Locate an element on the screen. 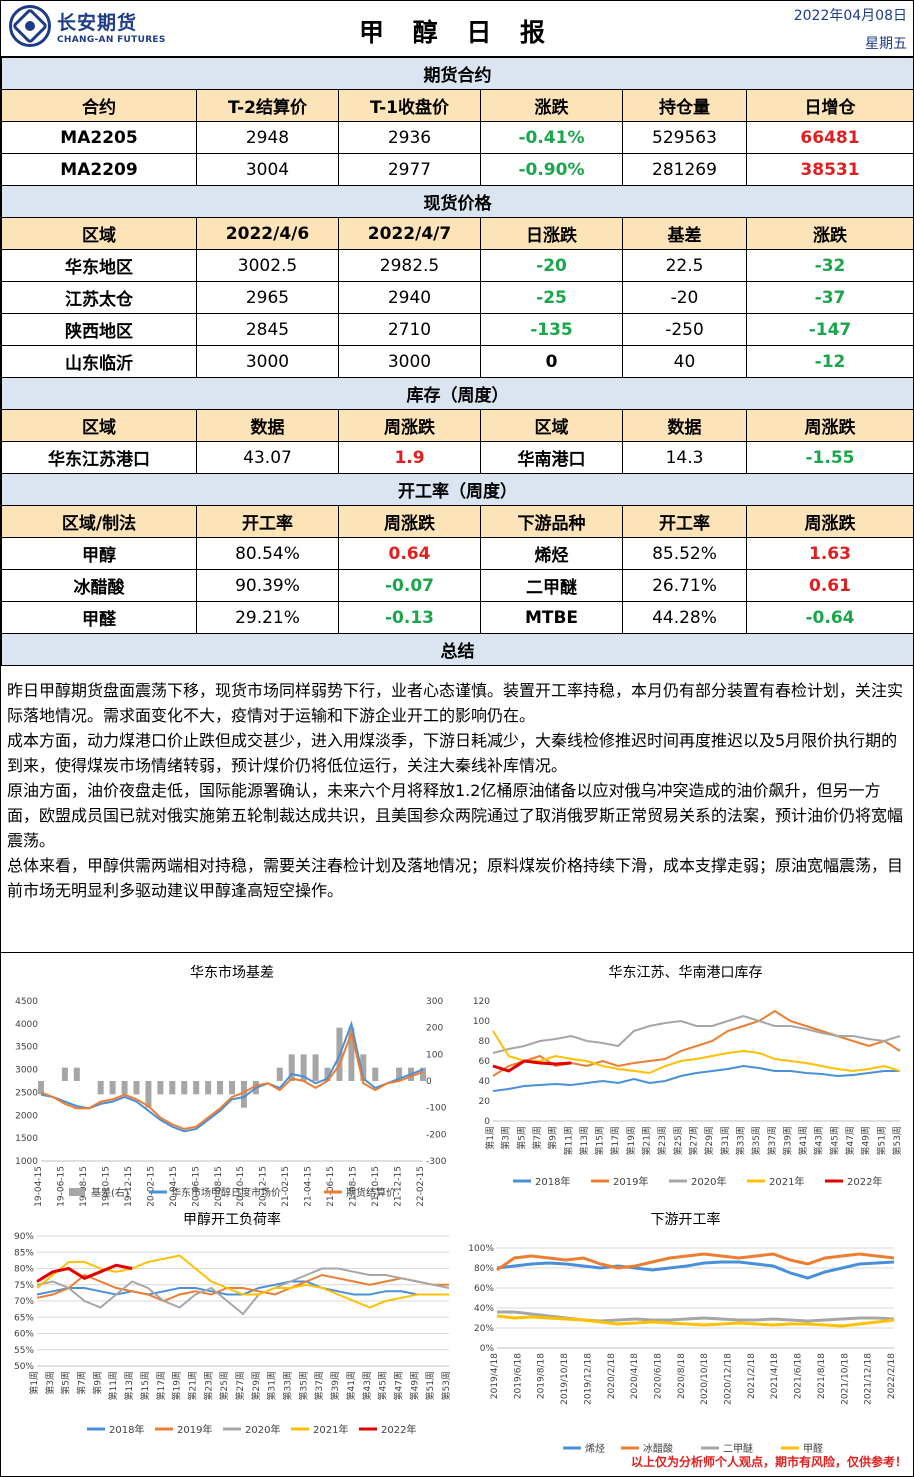  table-cell: -250 is located at coordinates (684, 329).